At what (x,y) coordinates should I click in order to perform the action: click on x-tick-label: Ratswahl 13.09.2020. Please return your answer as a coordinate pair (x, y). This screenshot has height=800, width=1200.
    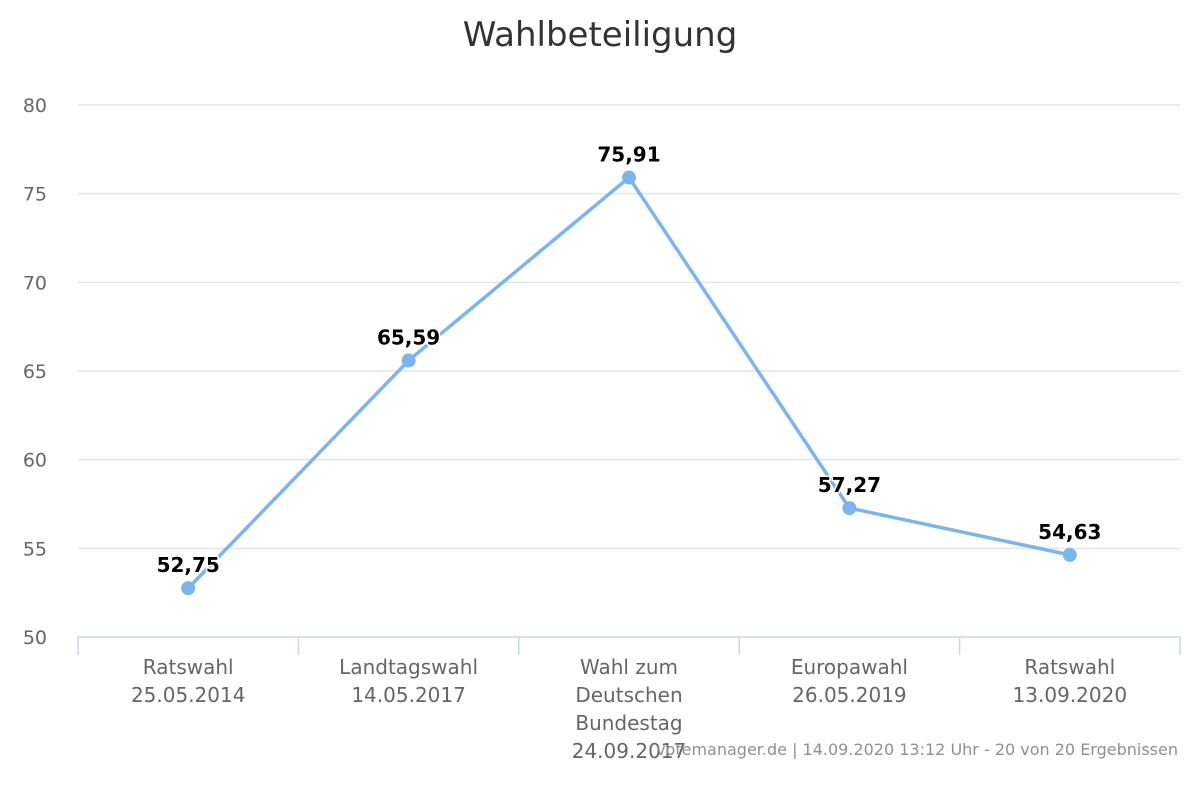
    Looking at the image, I should click on (1070, 681).